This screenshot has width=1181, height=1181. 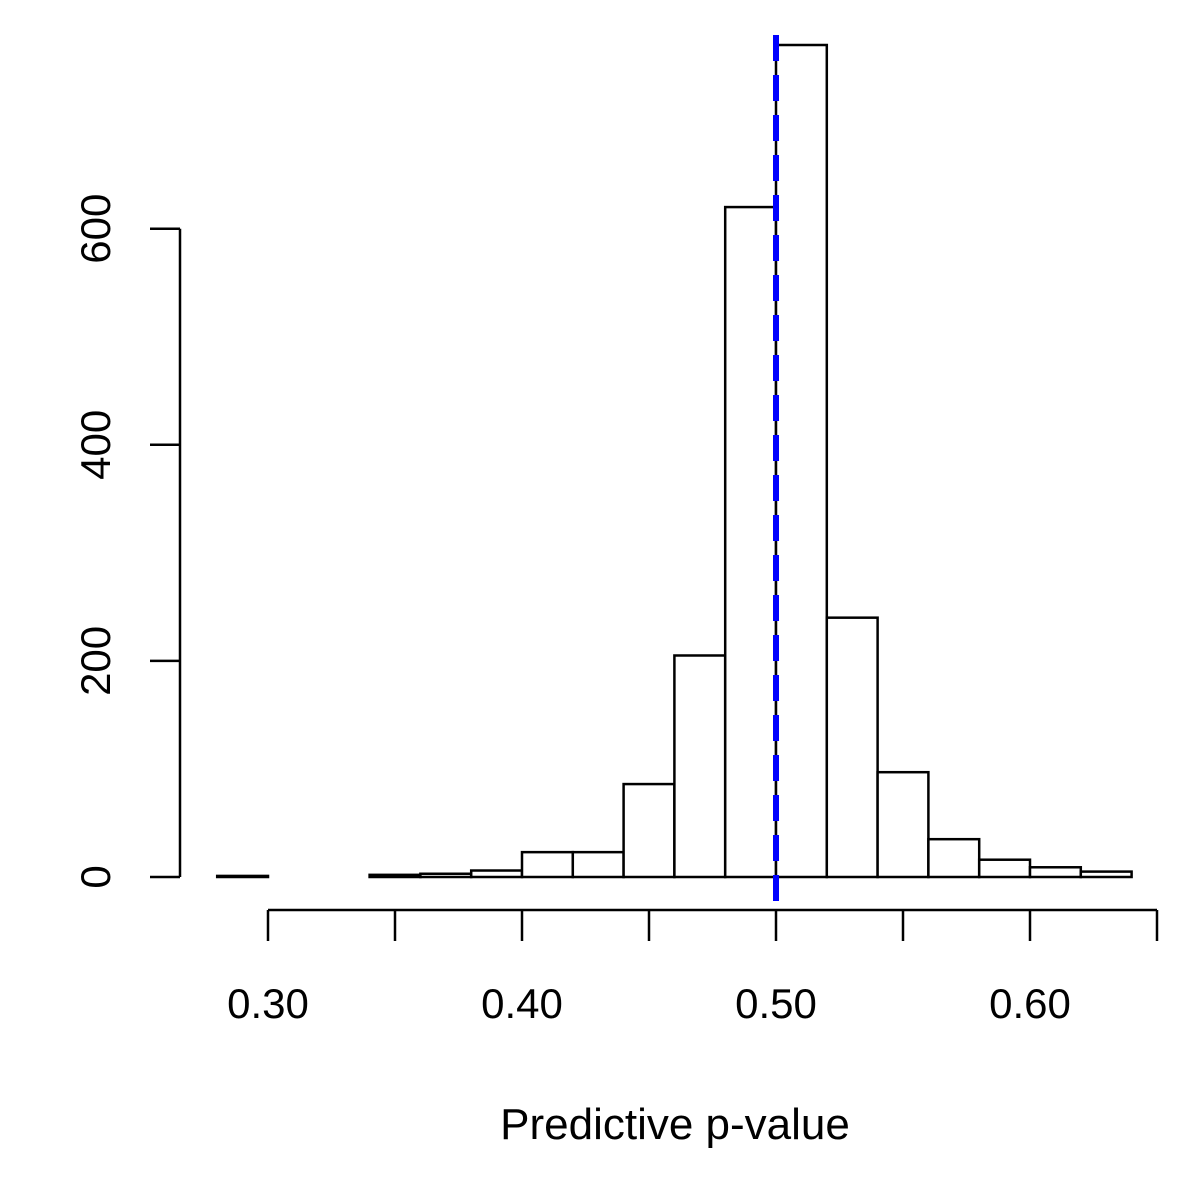 What do you see at coordinates (693, 967) in the screenshot?
I see `x-axis: 0.30 0.40 0.50 0.60` at bounding box center [693, 967].